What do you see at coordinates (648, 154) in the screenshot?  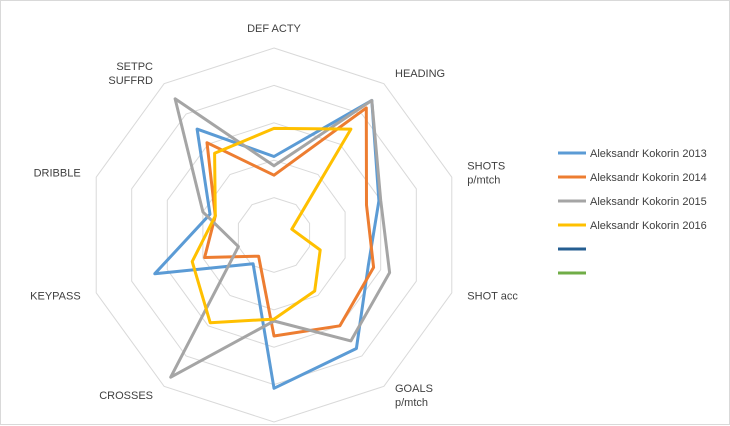 I see `legend-label: Aleksandr Kokorin 2013` at bounding box center [648, 154].